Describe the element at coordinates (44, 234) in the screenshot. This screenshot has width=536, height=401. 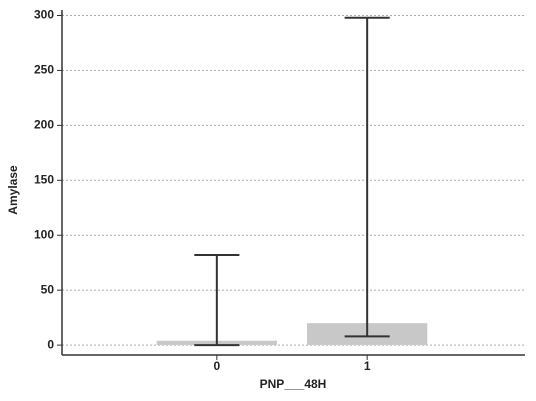
I see `y-tick-label: 100` at that location.